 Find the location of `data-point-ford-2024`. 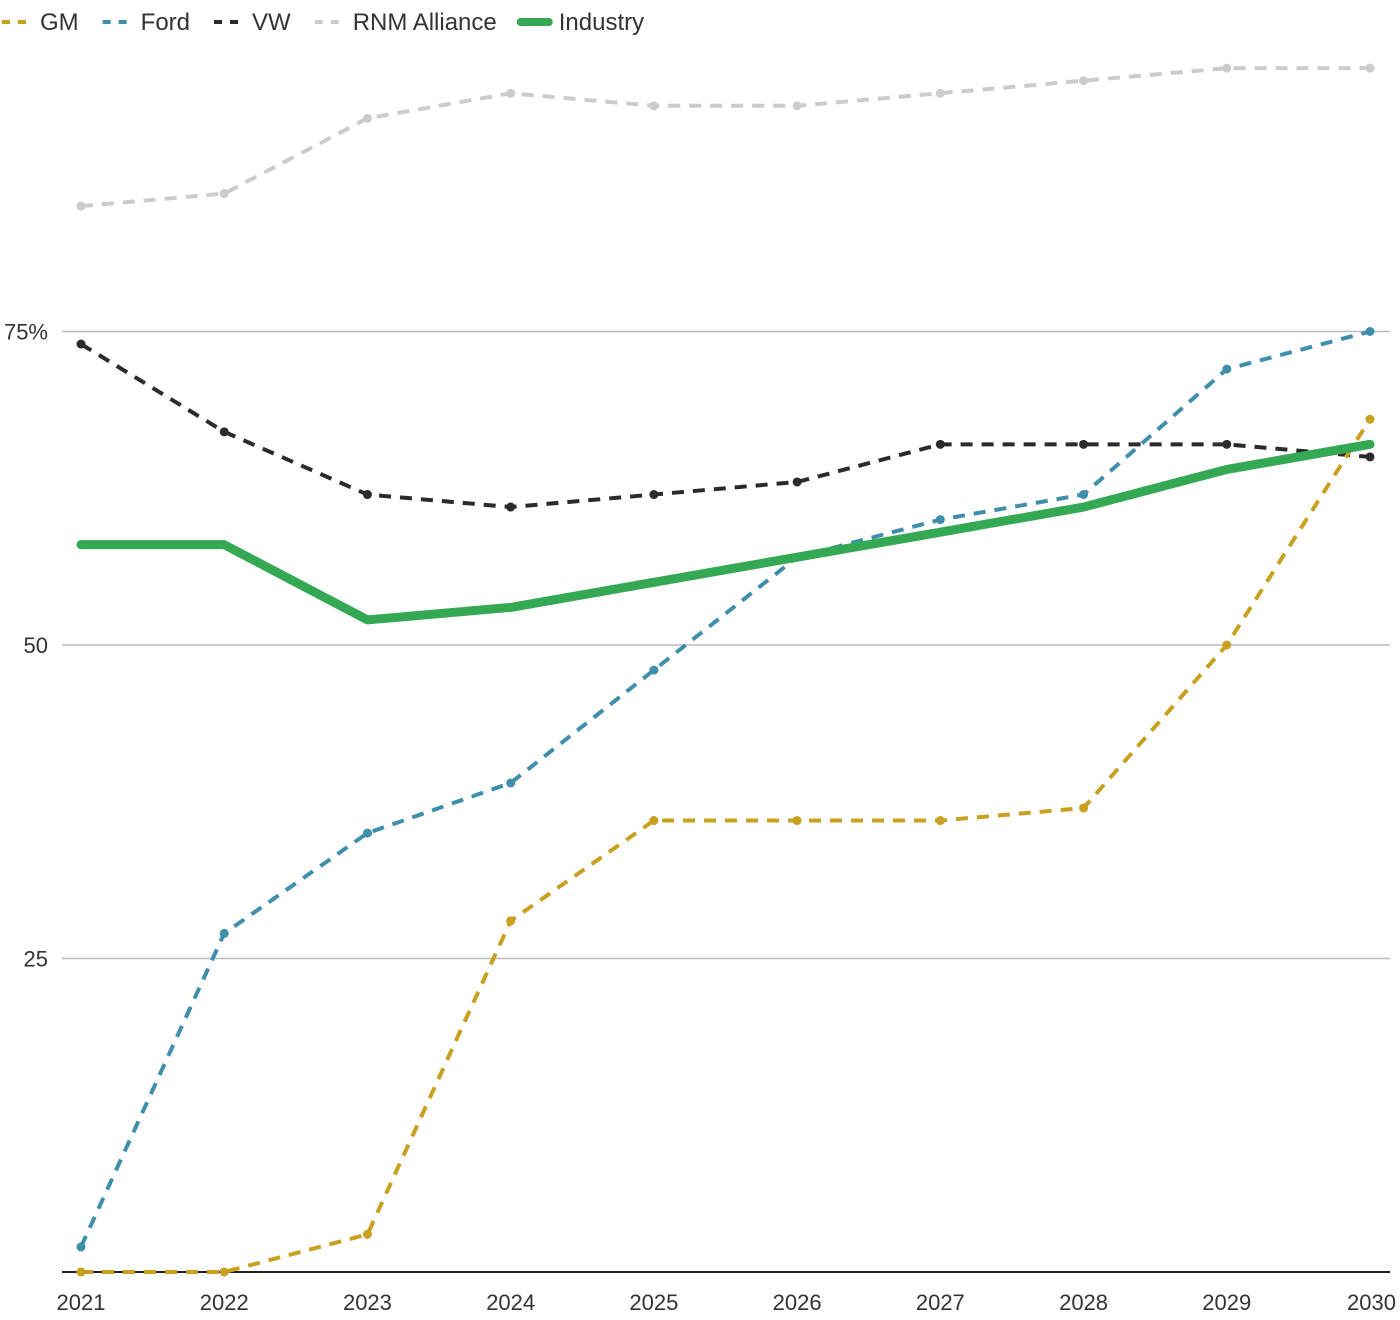

data-point-ford-2024 is located at coordinates (511, 783).